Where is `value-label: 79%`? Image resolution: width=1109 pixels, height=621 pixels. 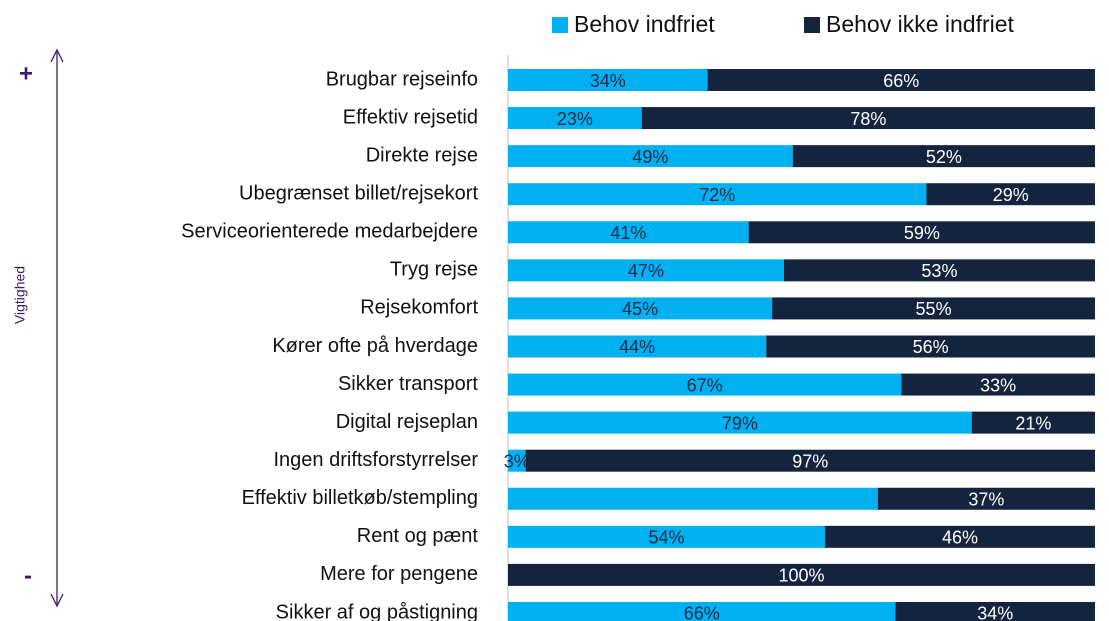
value-label: 79% is located at coordinates (740, 423).